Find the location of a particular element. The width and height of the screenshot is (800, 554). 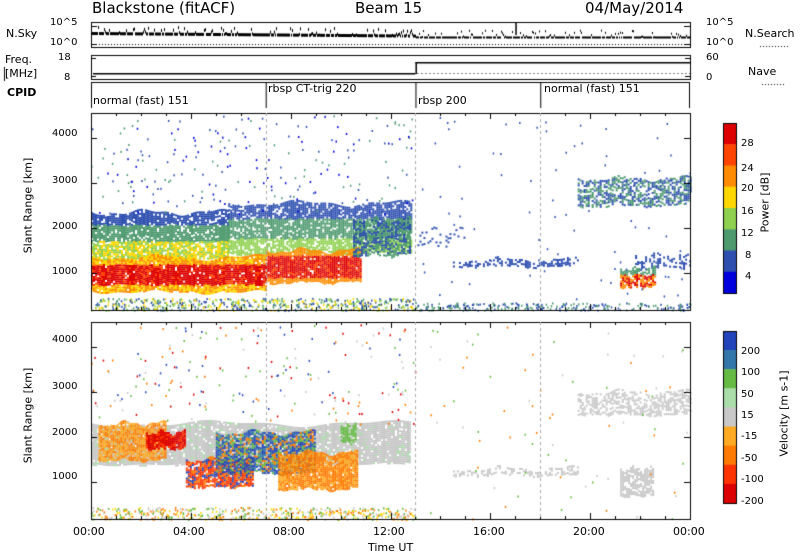

xtick-label: 16:00 is located at coordinates (489, 531).